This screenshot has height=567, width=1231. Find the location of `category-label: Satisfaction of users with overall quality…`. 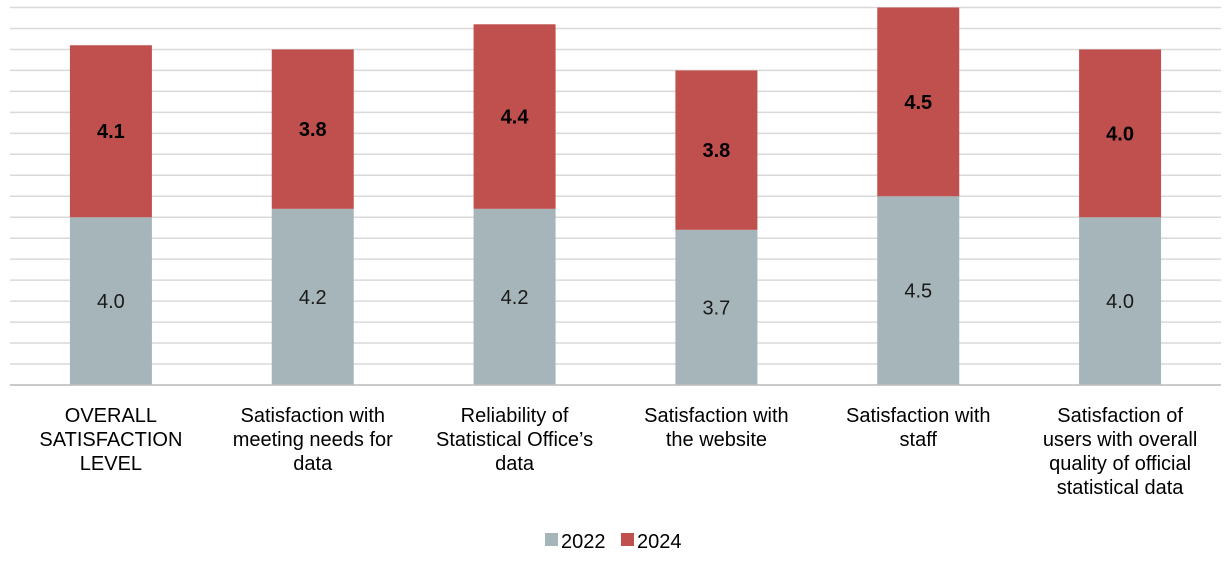

category-label: Satisfaction of users with overall quality… is located at coordinates (1120, 452).